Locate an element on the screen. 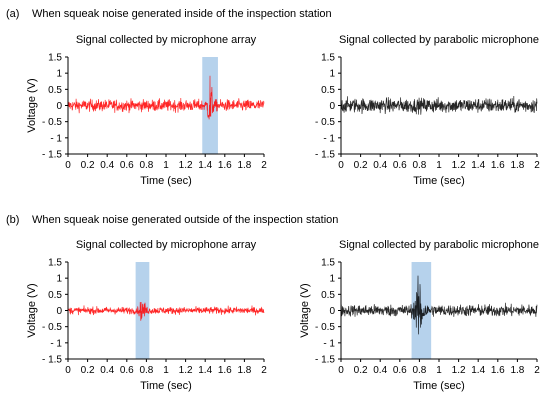 Image resolution: width=550 pixels, height=400 pixels. panel-a-chart-2-x-axis-label: Time (sec) is located at coordinates (439, 181).